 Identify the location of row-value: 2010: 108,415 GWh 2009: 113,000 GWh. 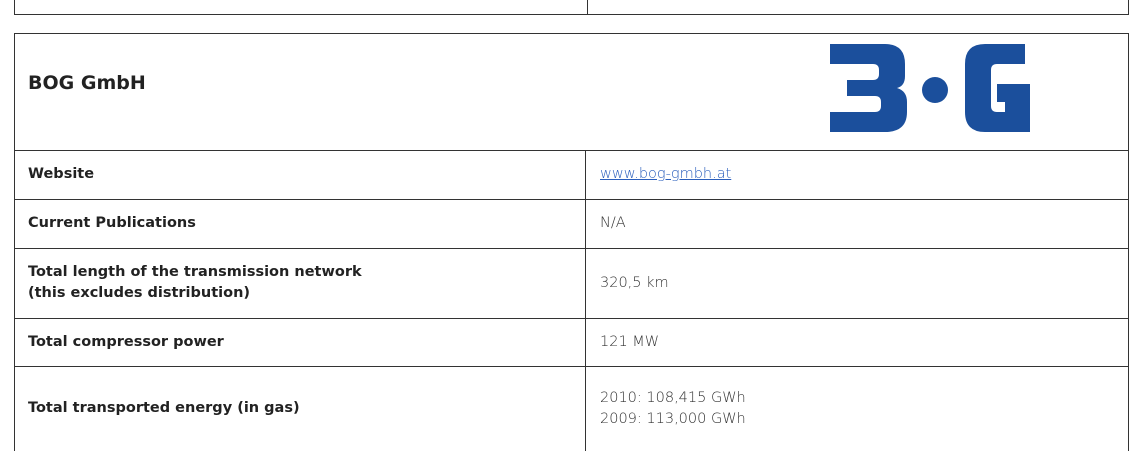
(860, 408).